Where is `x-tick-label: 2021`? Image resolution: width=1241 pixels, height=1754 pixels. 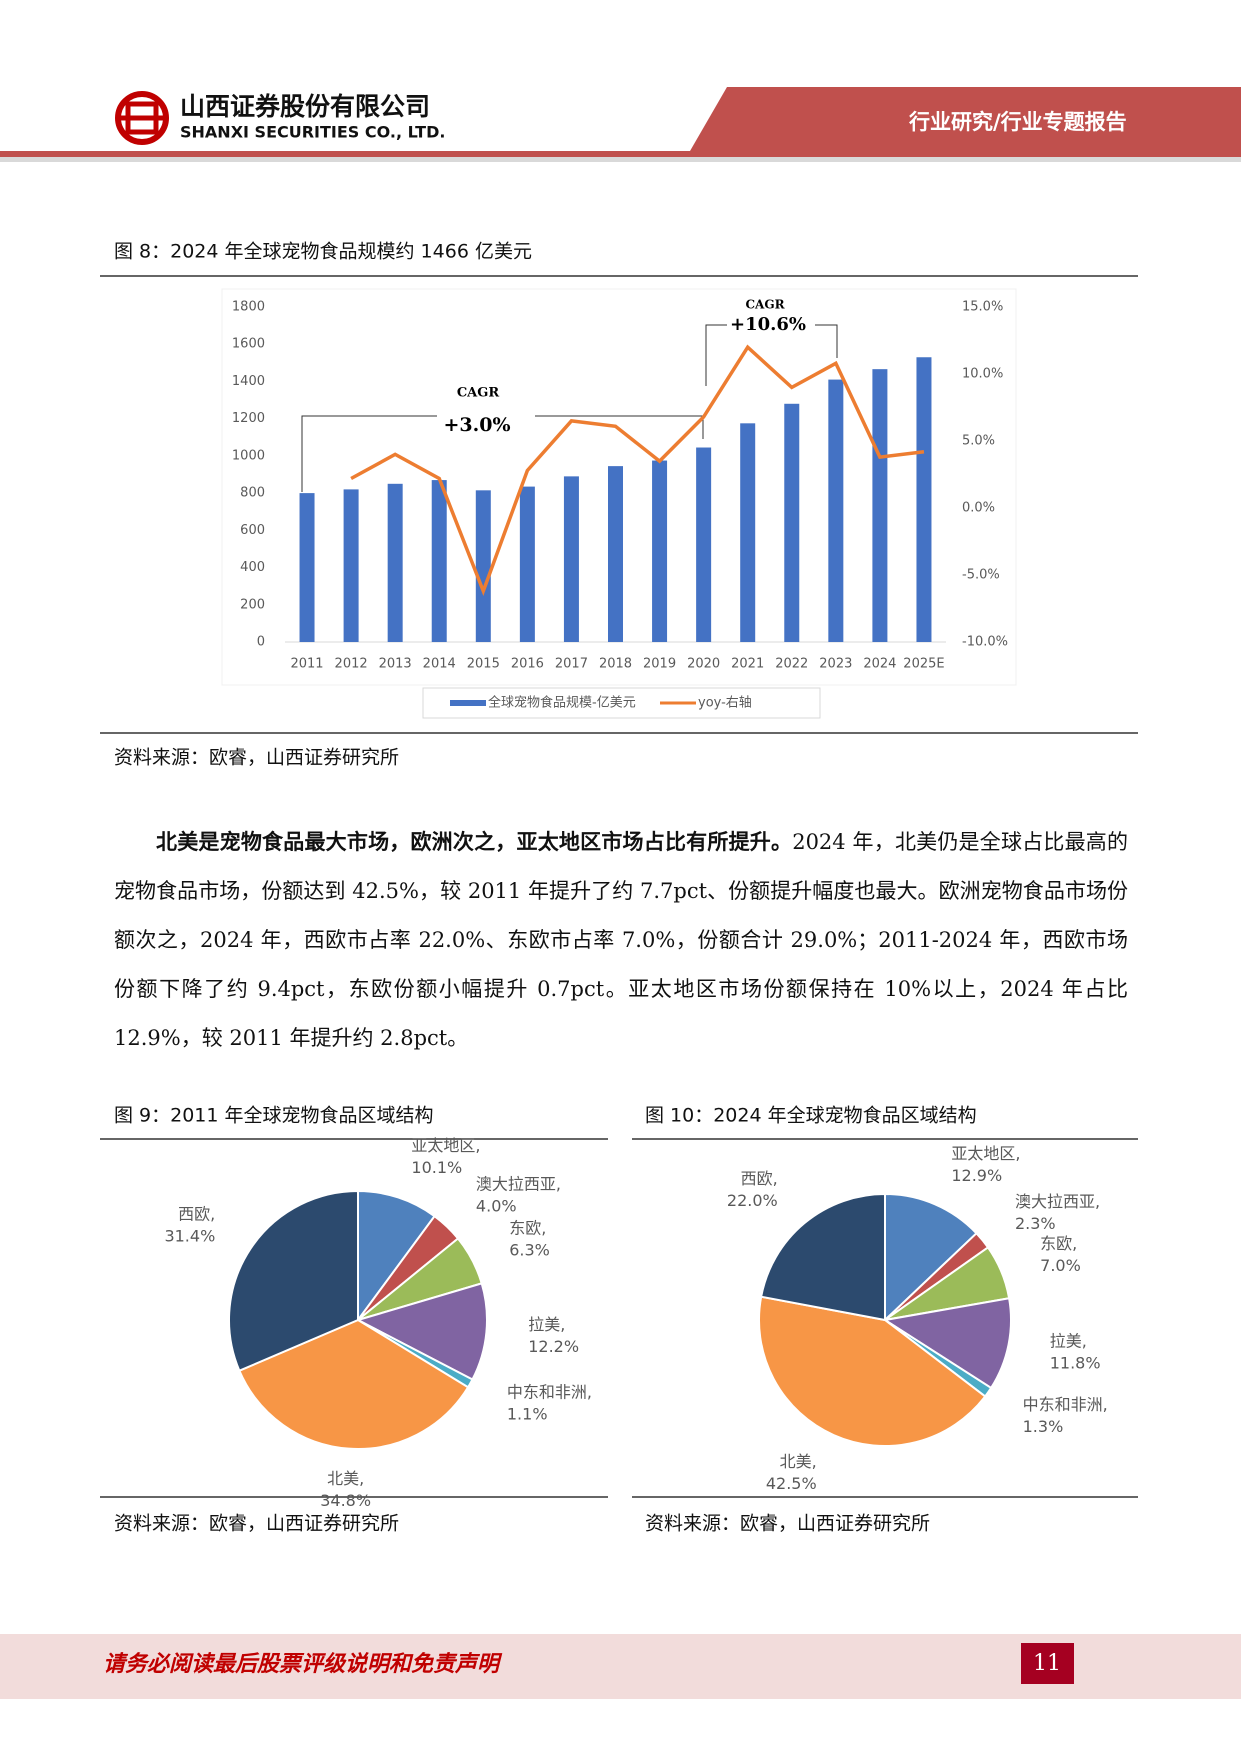
x-tick-label: 2021 is located at coordinates (747, 664).